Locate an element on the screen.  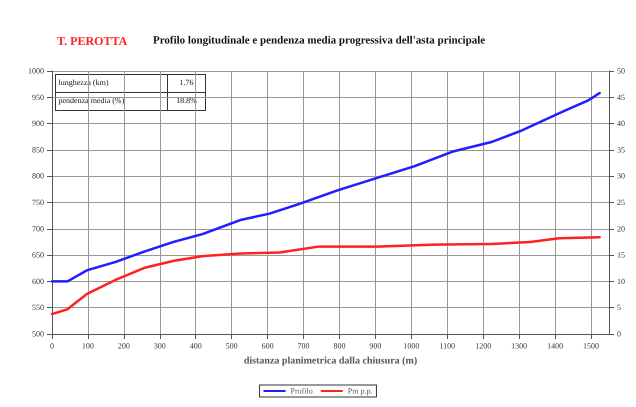
y-tick-label: 700 is located at coordinates (38, 229).